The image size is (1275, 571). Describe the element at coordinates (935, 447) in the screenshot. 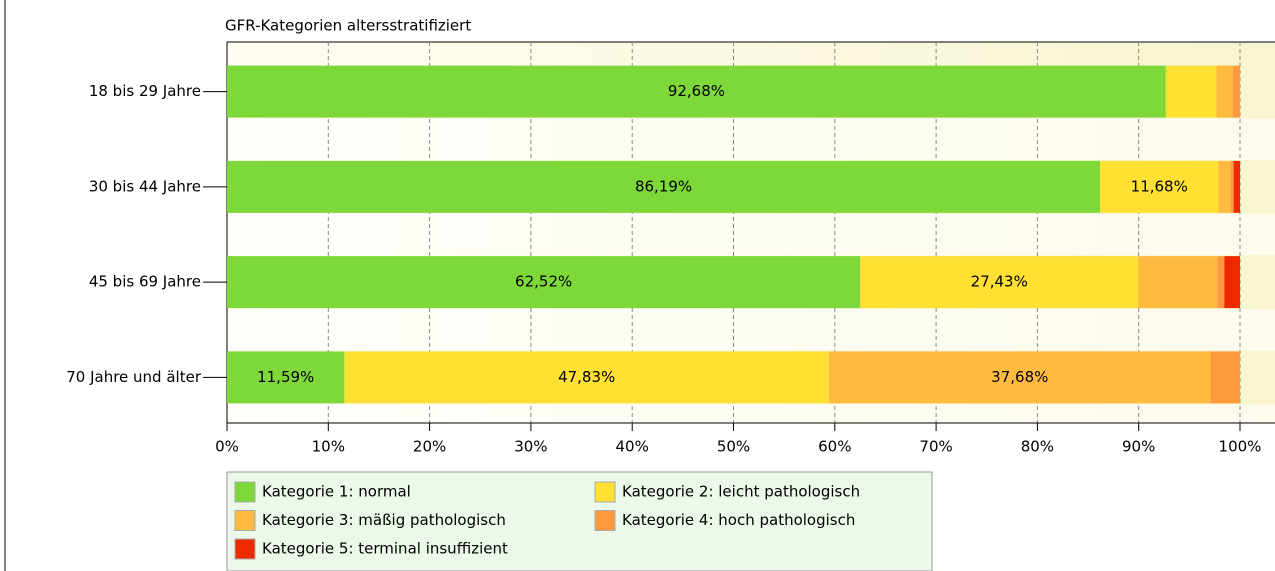

I see `x-tick-label: 70%` at that location.